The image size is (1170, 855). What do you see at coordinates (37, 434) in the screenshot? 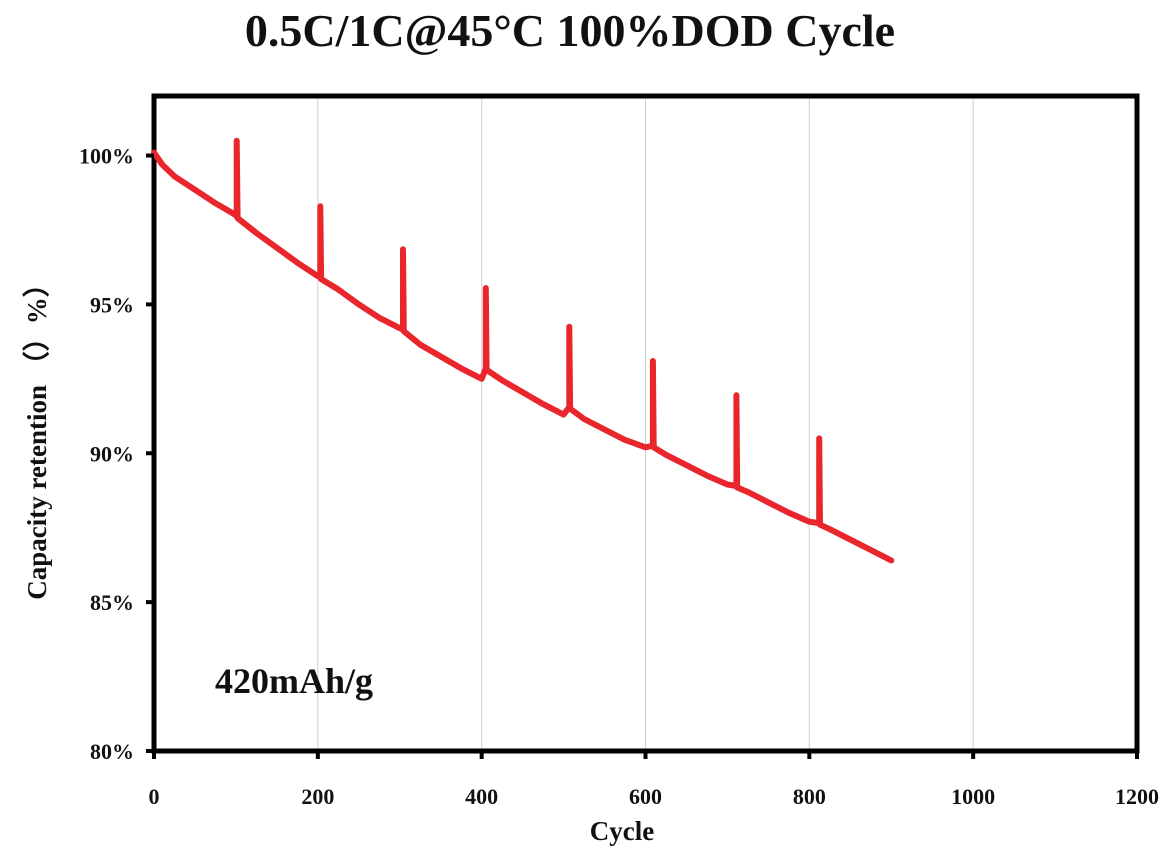
I see `y-axis-title: Capacity retention （）%）` at bounding box center [37, 434].